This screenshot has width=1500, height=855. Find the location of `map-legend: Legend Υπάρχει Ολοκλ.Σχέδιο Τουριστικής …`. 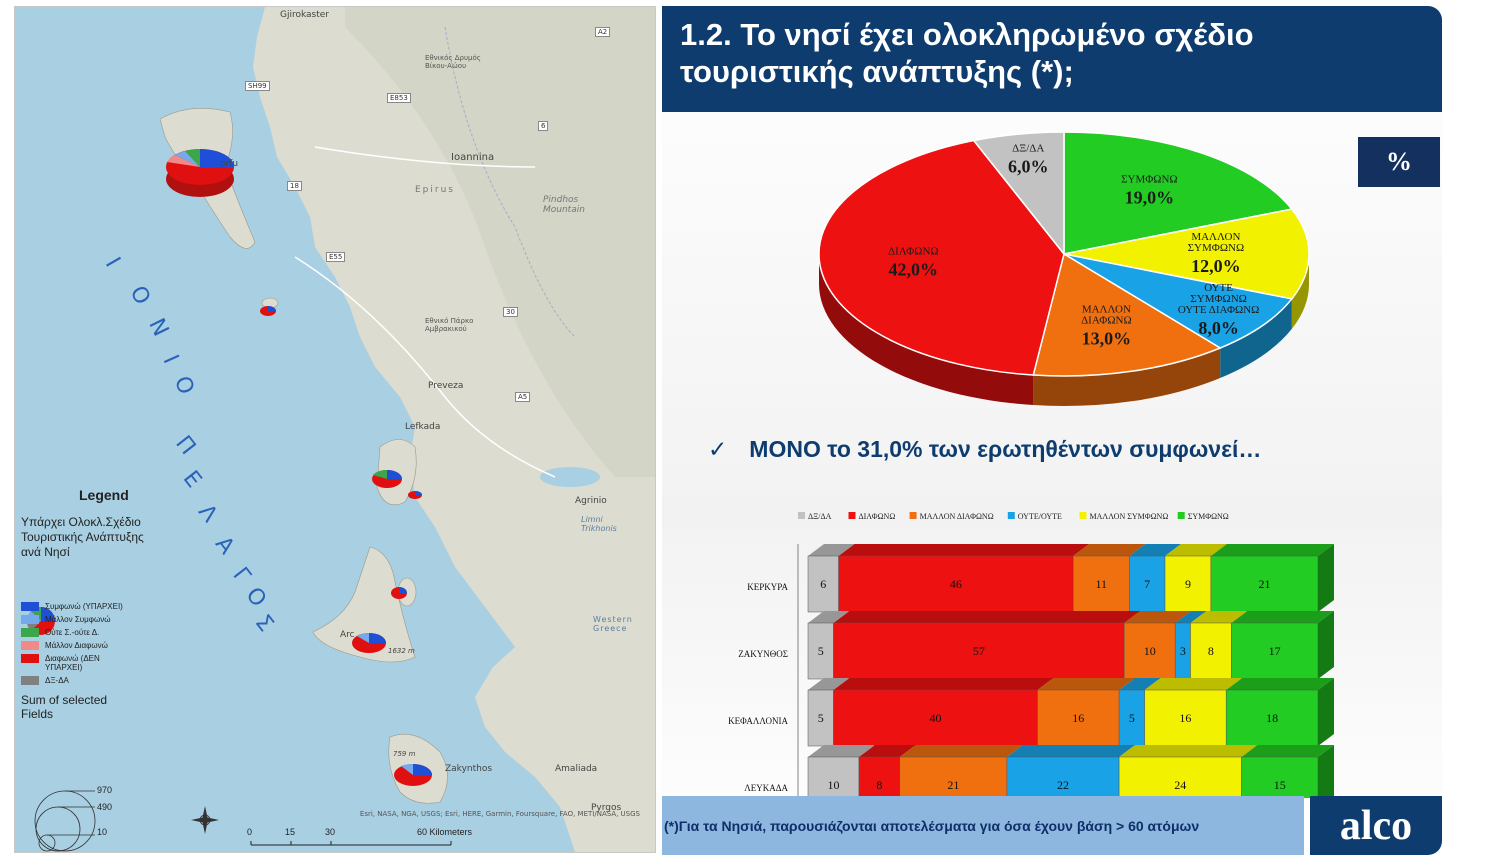

map-legend: Legend Υπάρχει Ολοκλ.Σχέδιο Τουριστικής … is located at coordinates (86, 604).